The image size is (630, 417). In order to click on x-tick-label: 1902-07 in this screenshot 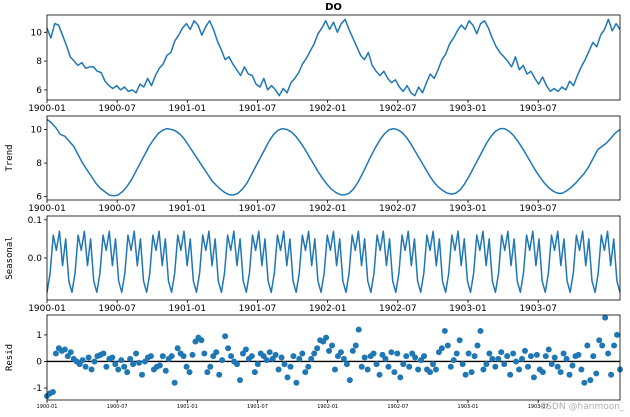, I will do `click(398, 309)`.